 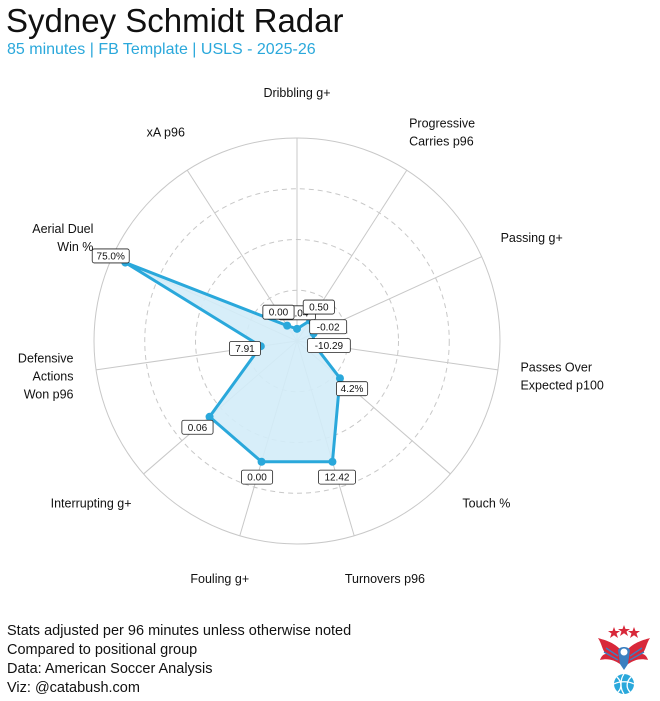 I want to click on axis-label: Touch %, so click(x=486, y=503).